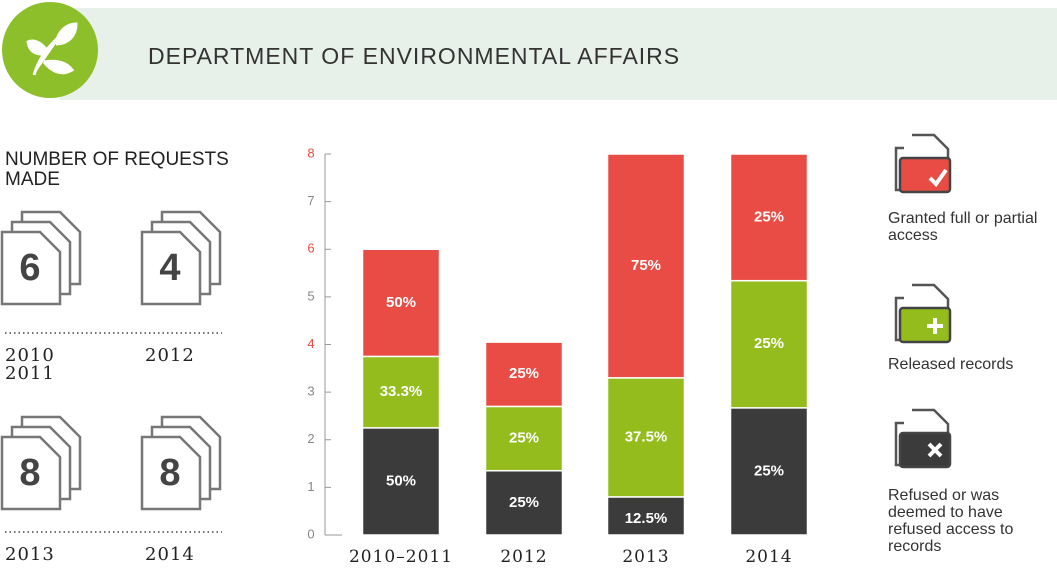 This screenshot has width=1057, height=571. What do you see at coordinates (401, 557) in the screenshot?
I see `x-tick-label: 2010–2011` at bounding box center [401, 557].